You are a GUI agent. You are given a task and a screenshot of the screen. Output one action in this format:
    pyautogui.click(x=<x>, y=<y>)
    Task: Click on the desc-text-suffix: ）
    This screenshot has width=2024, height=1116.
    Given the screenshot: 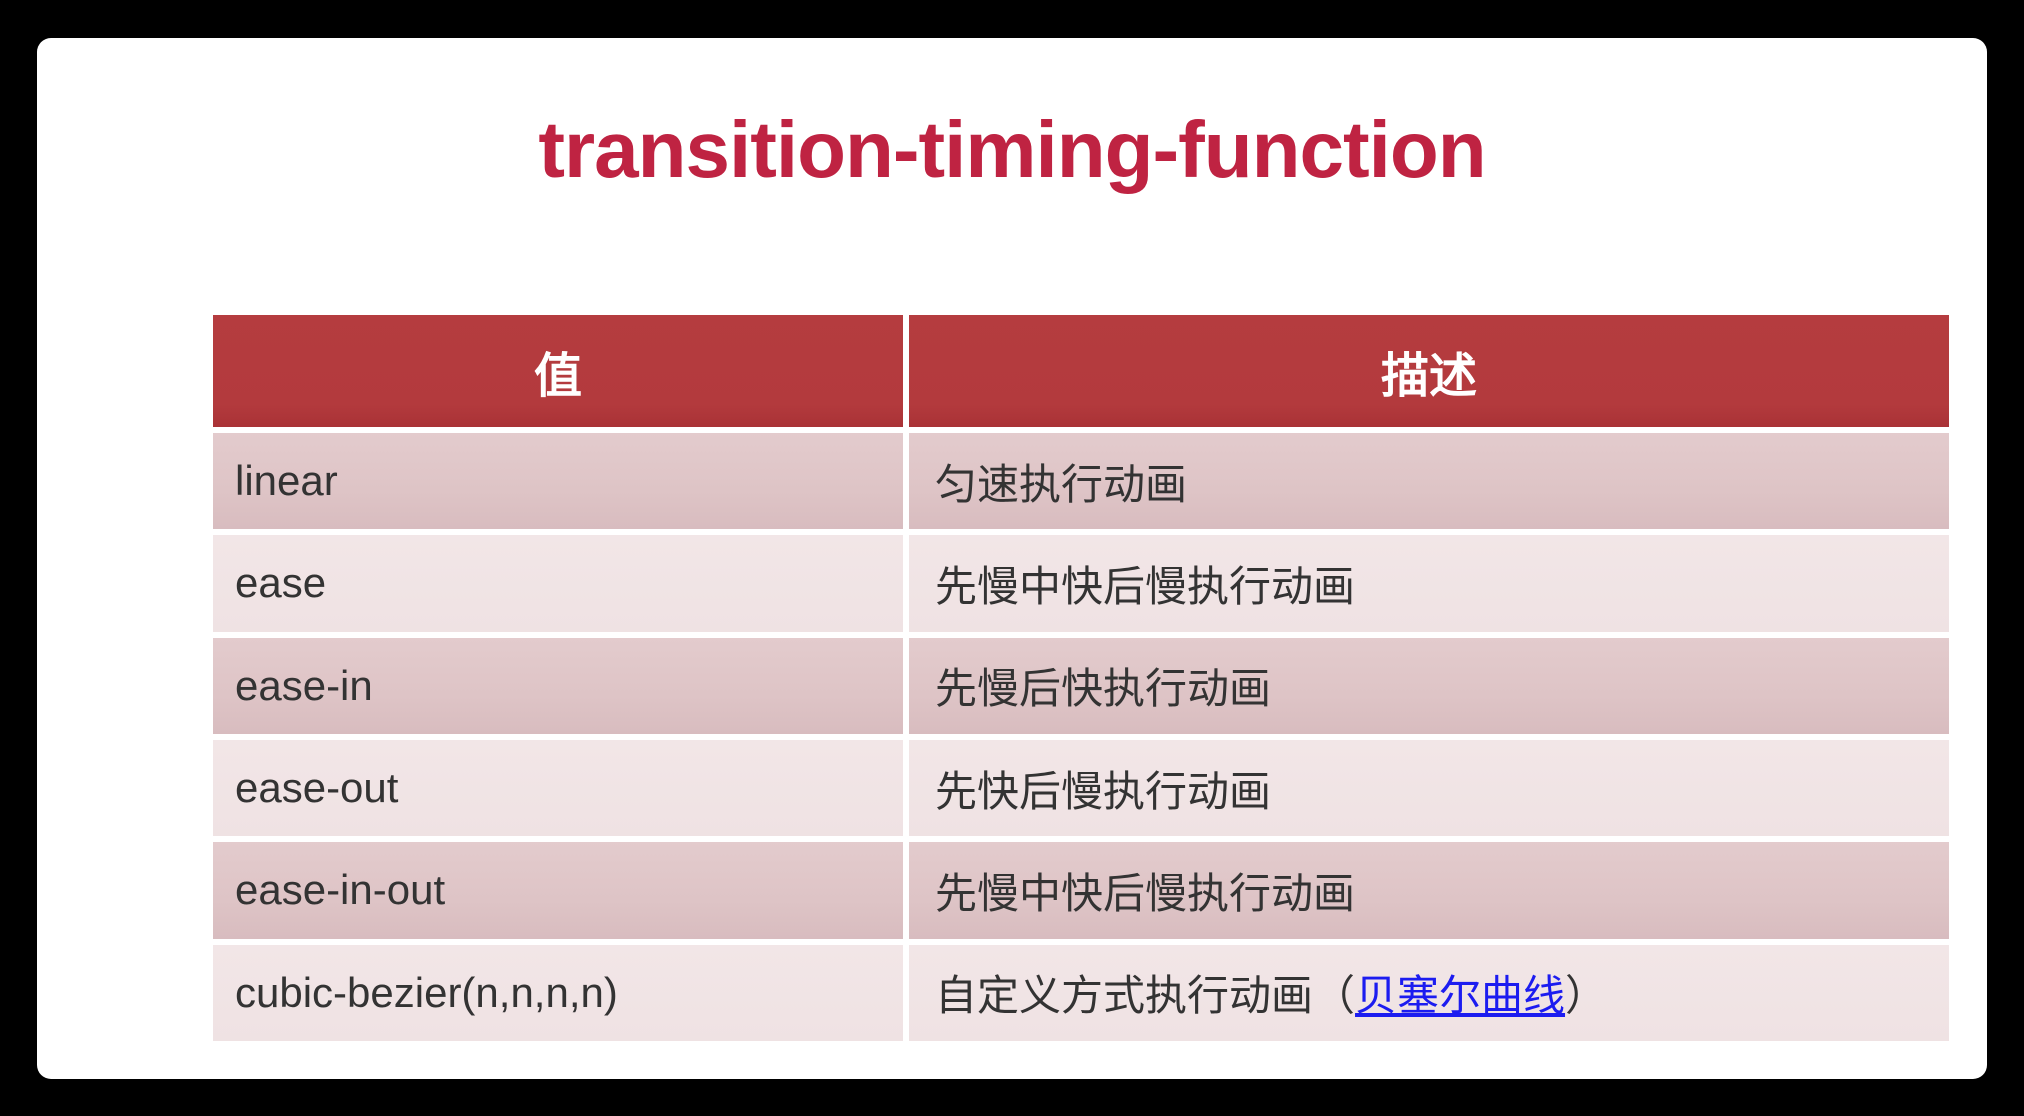 What is the action you would take?
    pyautogui.click(x=1586, y=996)
    